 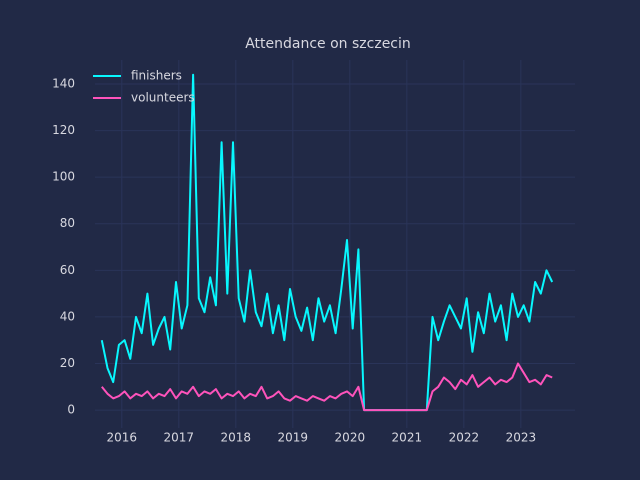 I want to click on chart-title: Attendance on szczecin, so click(x=328, y=44).